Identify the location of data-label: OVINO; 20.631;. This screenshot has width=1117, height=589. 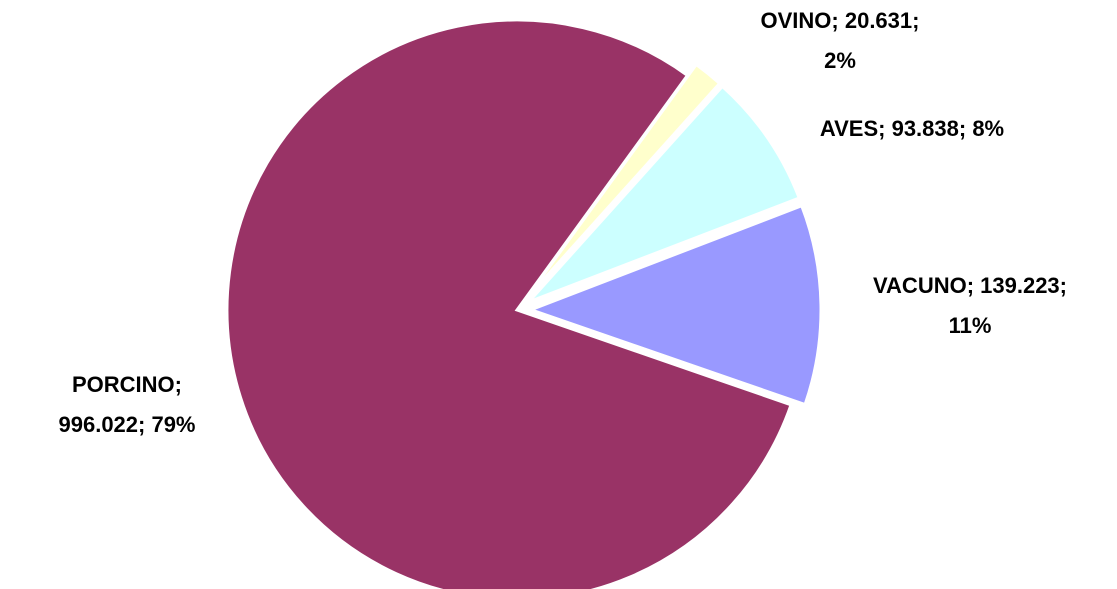
(840, 20).